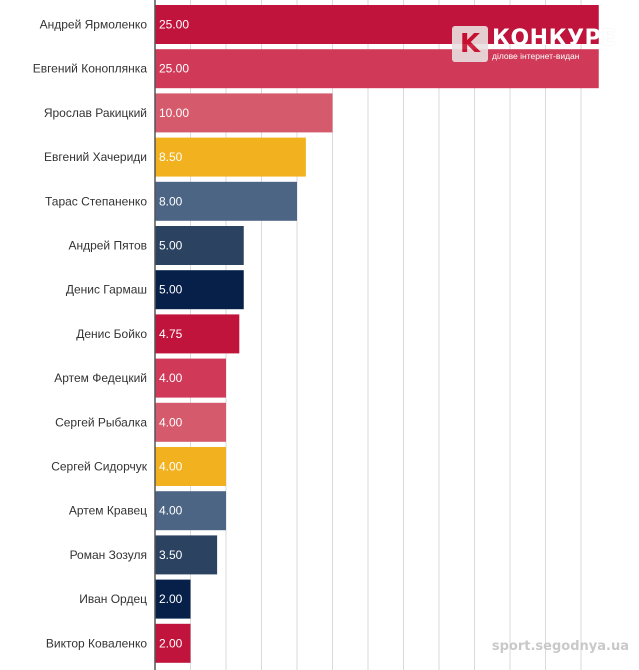  Describe the element at coordinates (113, 599) in the screenshot. I see `category-label: Иван Ордец` at that location.